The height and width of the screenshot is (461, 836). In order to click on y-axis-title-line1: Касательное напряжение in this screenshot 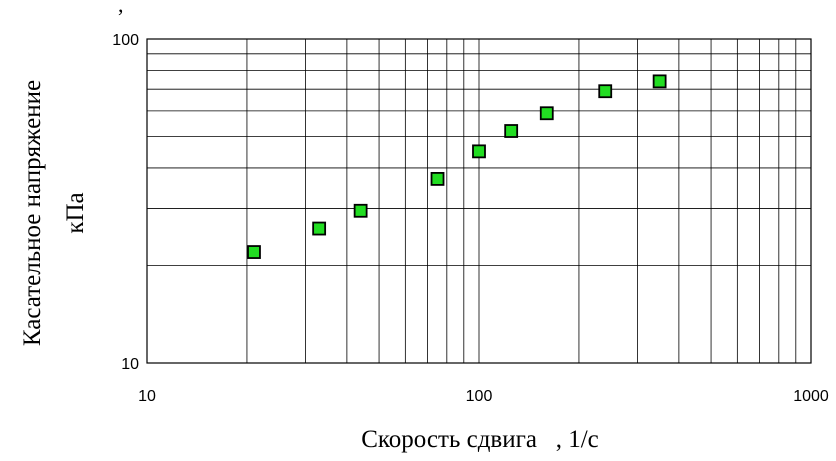, I will do `click(32, 213)`.